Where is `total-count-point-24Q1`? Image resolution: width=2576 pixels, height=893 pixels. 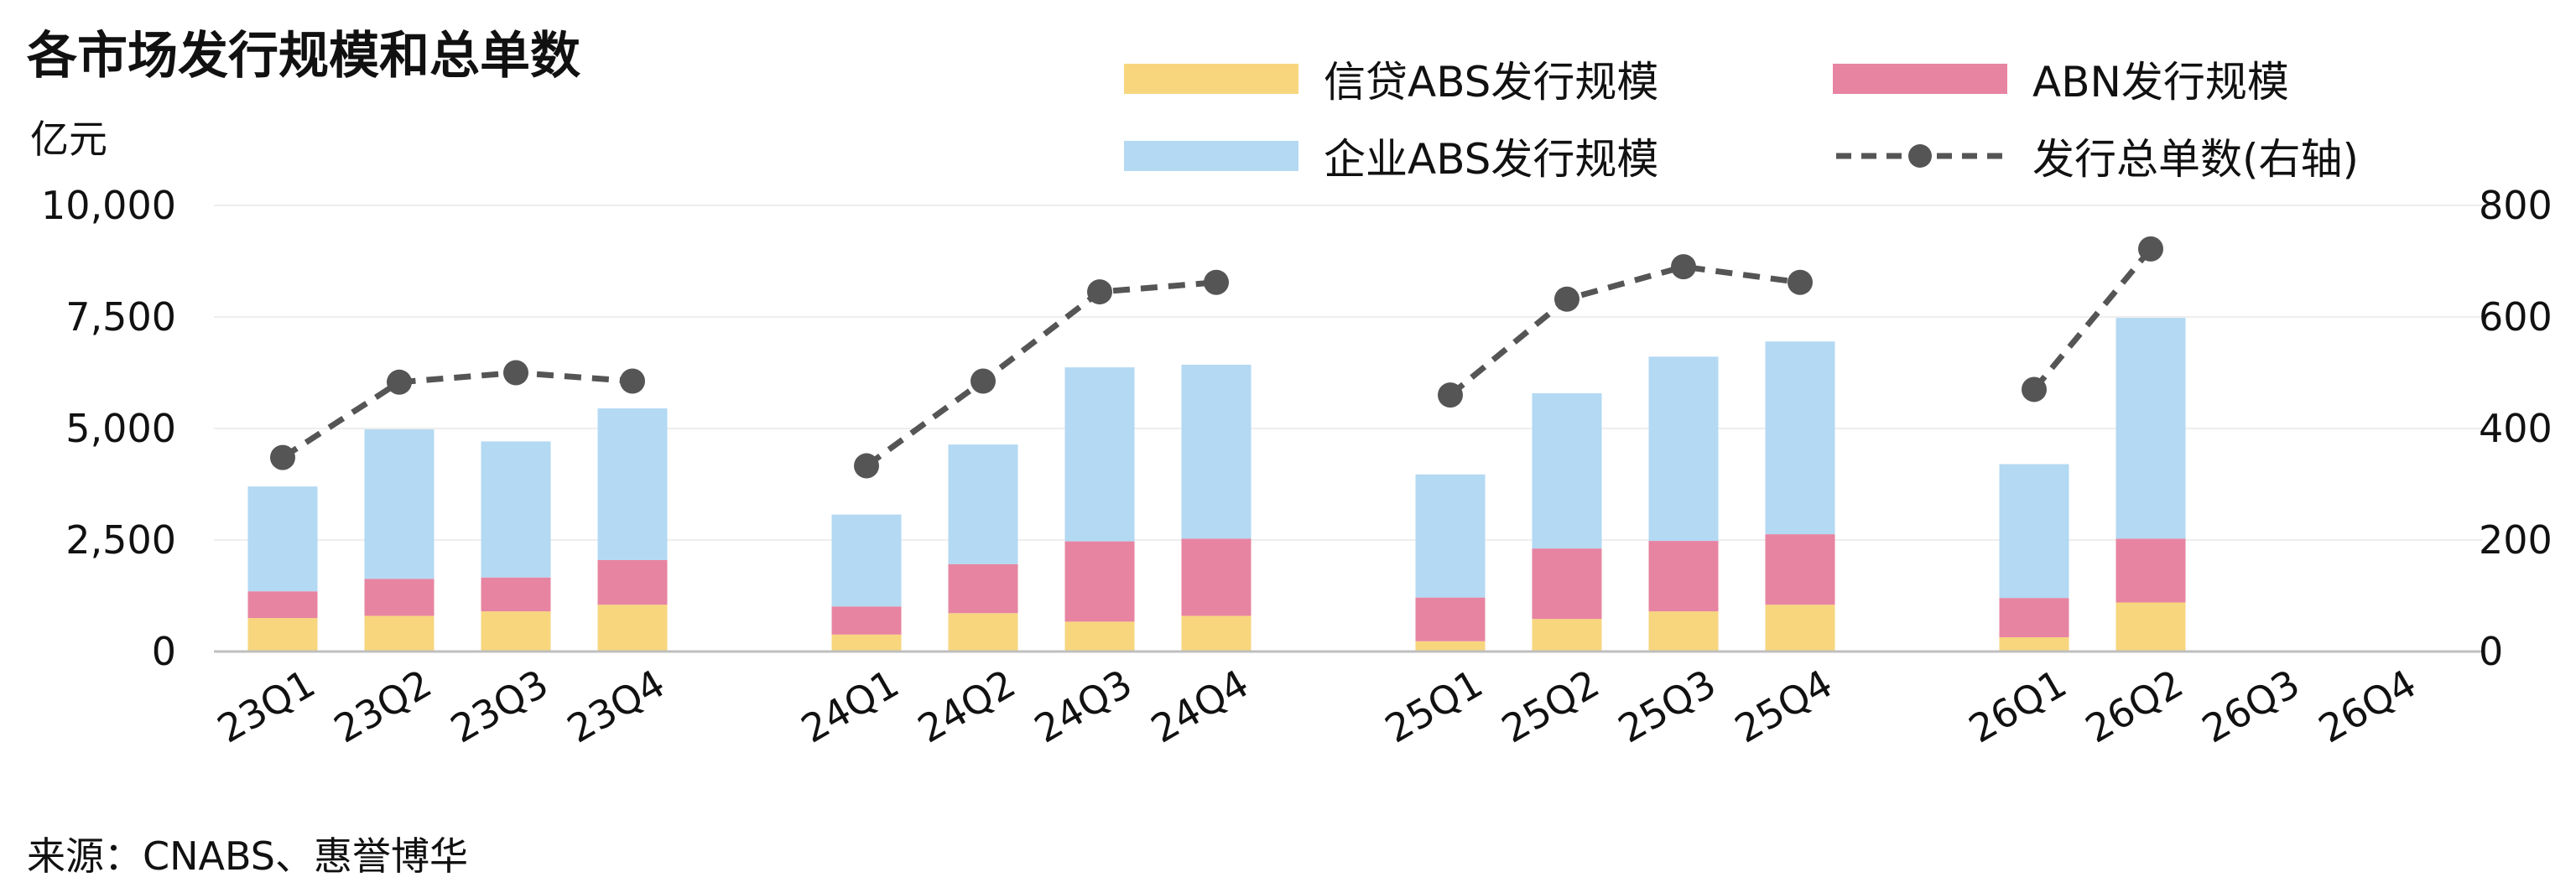 total-count-point-24Q1 is located at coordinates (866, 466).